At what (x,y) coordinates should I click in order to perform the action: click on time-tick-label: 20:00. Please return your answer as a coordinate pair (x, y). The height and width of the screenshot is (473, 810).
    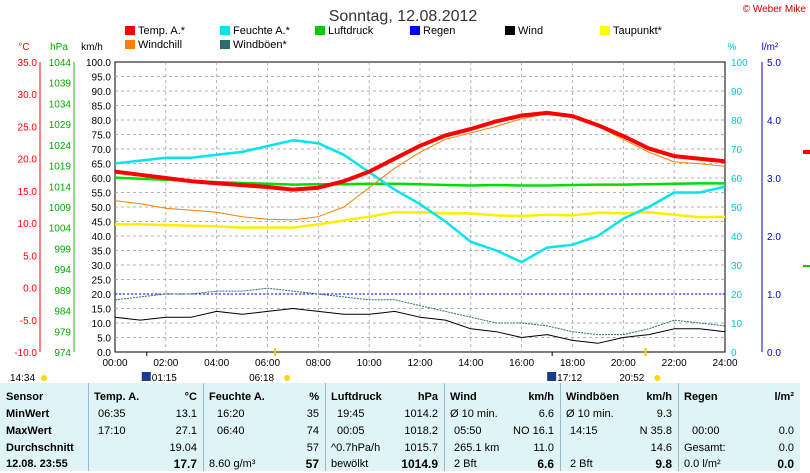
    Looking at the image, I should click on (623, 363).